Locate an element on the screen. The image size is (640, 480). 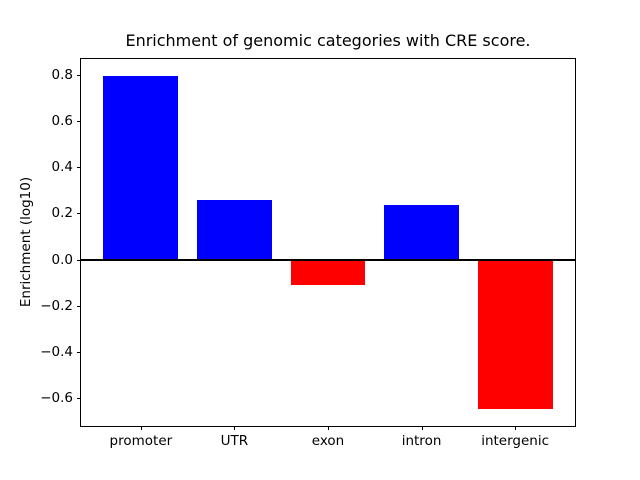
y-tick-label: 0.2 is located at coordinates (62, 213).